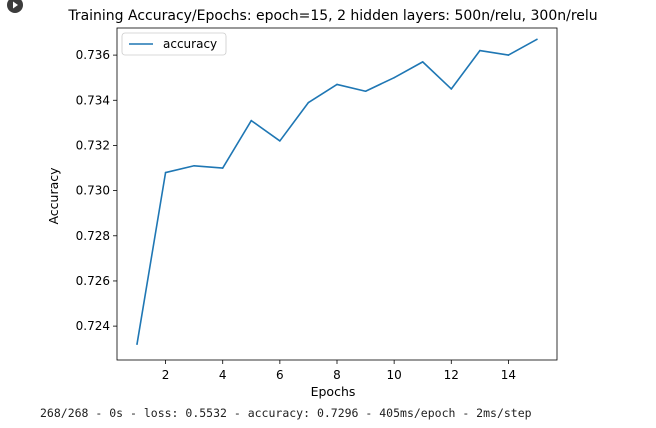  What do you see at coordinates (93, 281) in the screenshot?
I see `y-tick-label: 0.726` at bounding box center [93, 281].